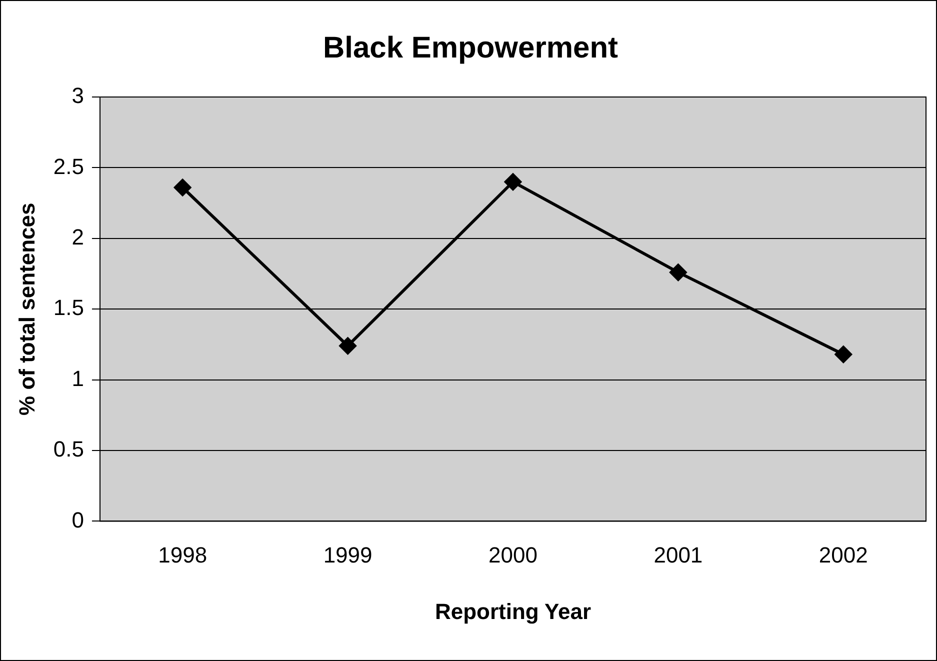 The width and height of the screenshot is (937, 661). Describe the element at coordinates (68, 307) in the screenshot. I see `y-tick-label: 1.5` at that location.